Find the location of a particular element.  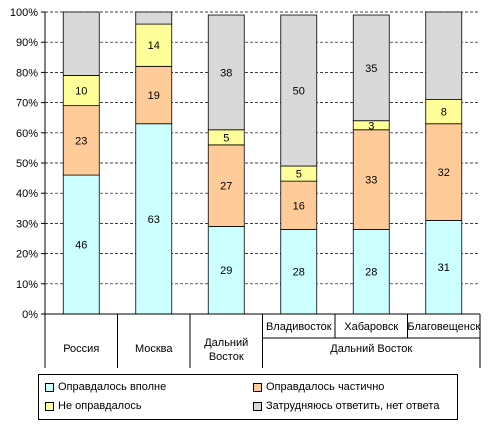

y-tick-label: 40% is located at coordinates (27, 194).